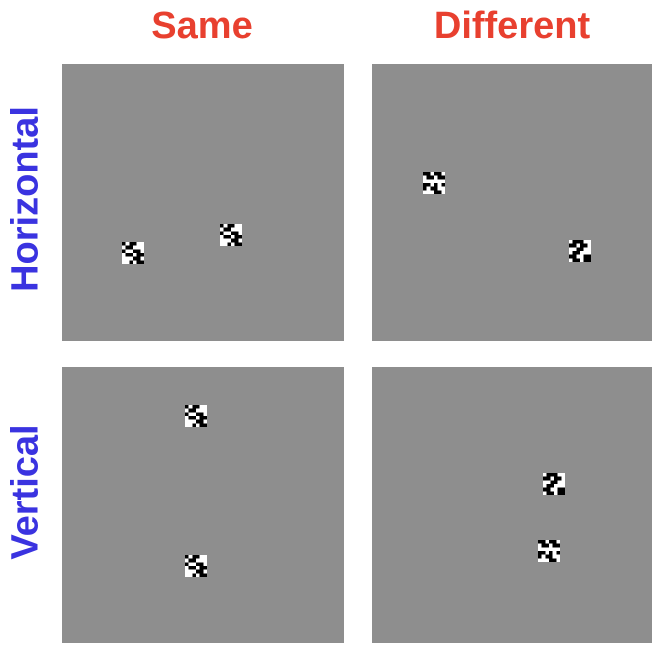 The height and width of the screenshot is (650, 660). Describe the element at coordinates (25, 199) in the screenshot. I see `row-label-horizontal: Horizontal` at that location.